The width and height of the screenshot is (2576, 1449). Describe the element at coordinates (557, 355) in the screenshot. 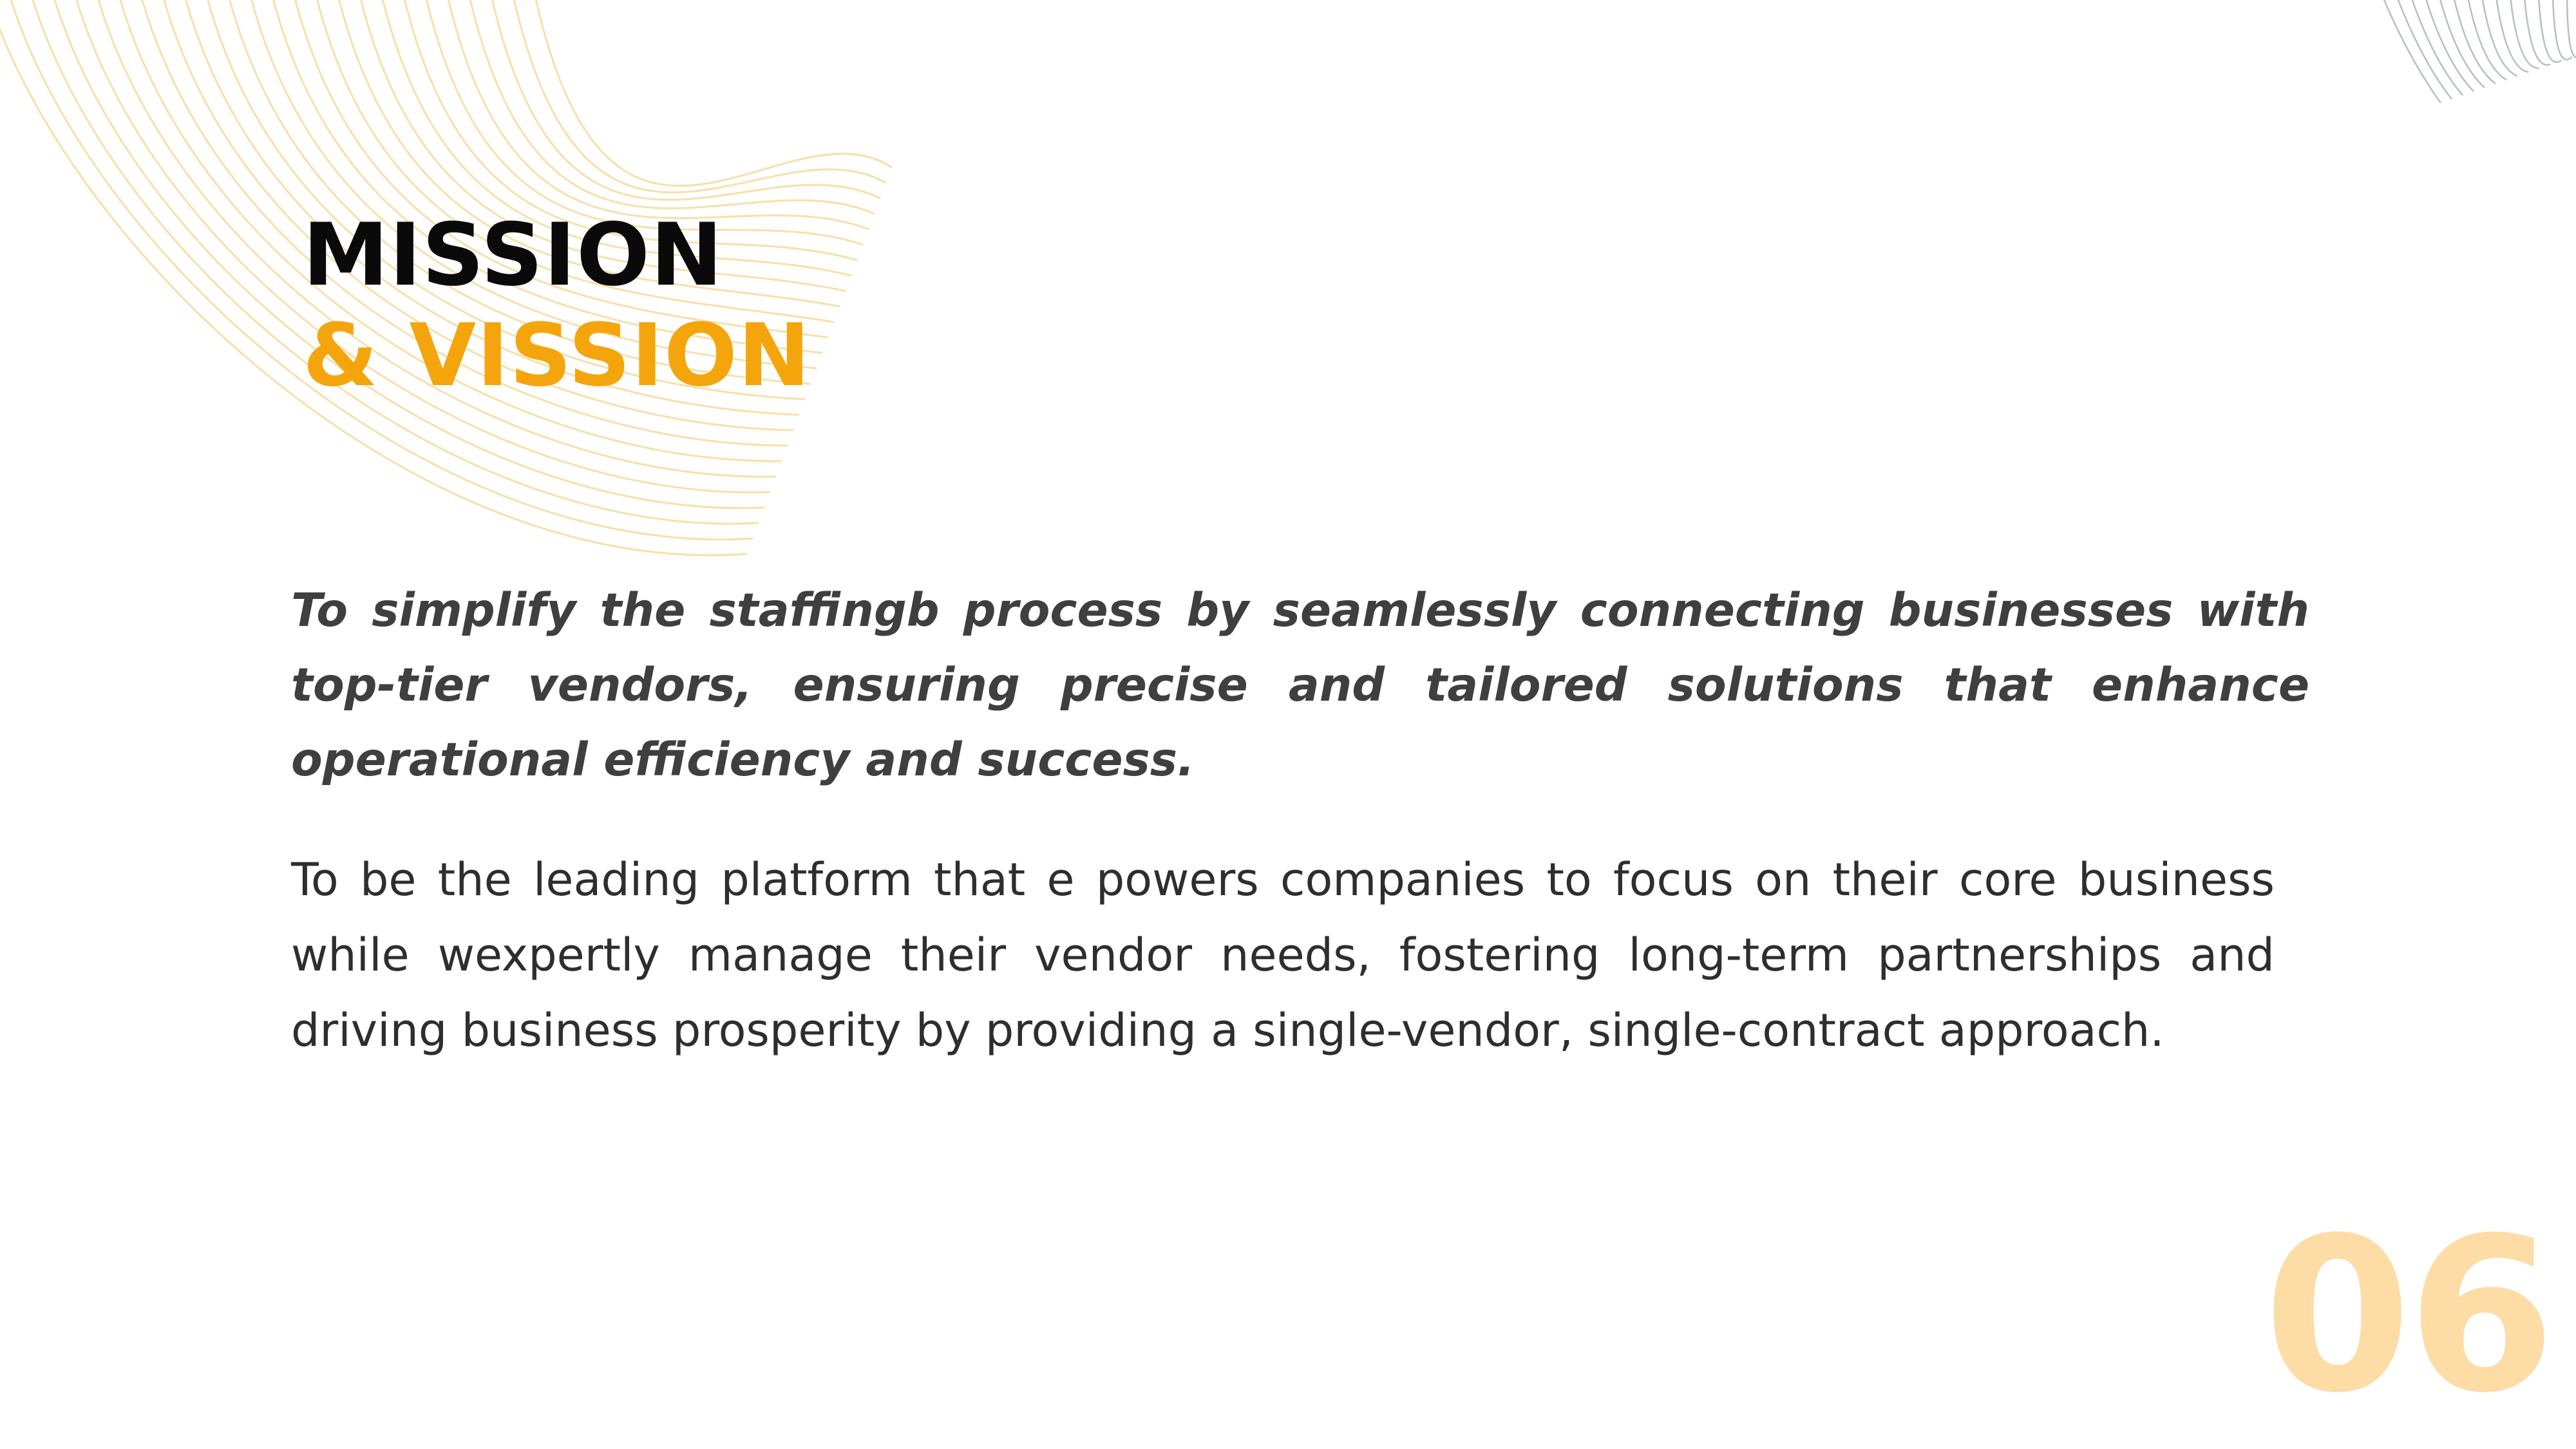

I see `title-line-vision: & VISSION` at that location.